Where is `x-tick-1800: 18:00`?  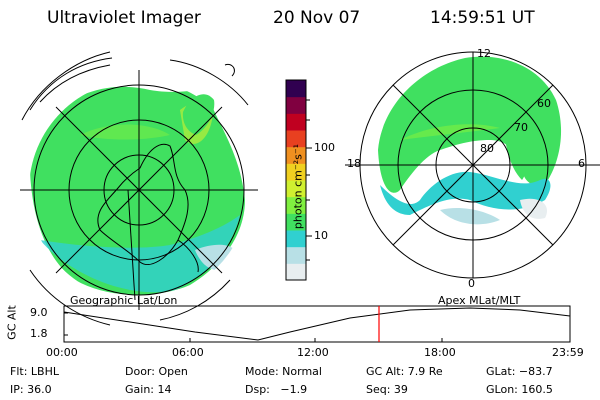 x-tick-1800: 18:00 is located at coordinates (440, 352).